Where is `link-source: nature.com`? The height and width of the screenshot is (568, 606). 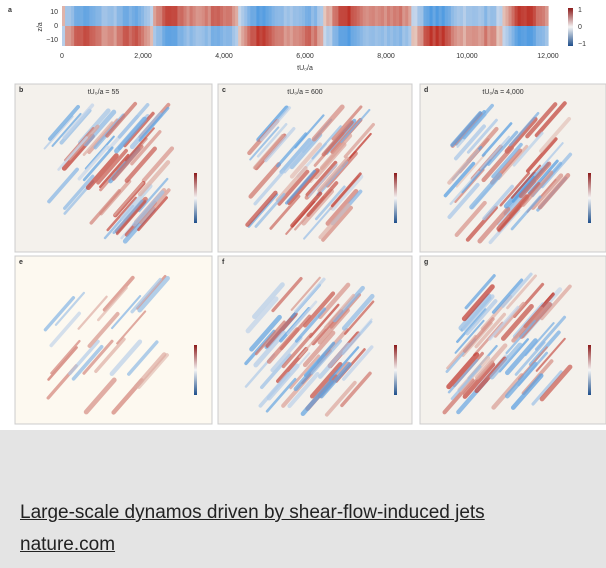 link-source: nature.com is located at coordinates (68, 544).